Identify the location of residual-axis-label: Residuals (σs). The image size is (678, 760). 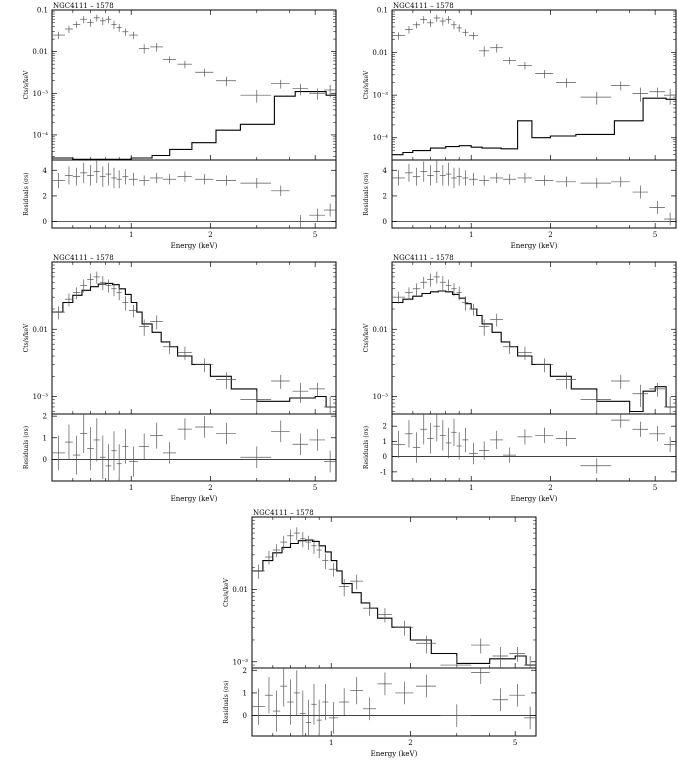
(366, 193).